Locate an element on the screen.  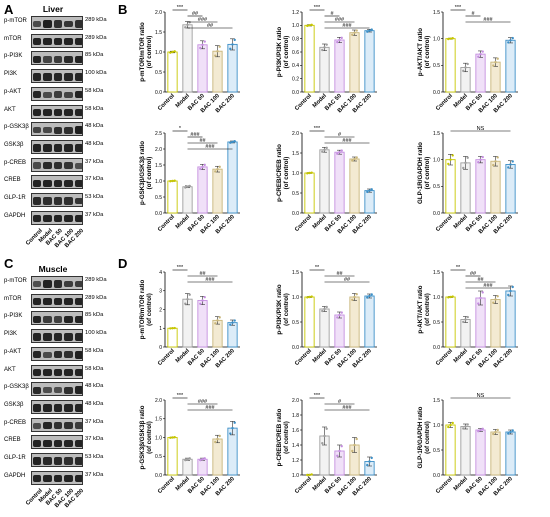
significance-label: # is located at coordinates (473, 14).